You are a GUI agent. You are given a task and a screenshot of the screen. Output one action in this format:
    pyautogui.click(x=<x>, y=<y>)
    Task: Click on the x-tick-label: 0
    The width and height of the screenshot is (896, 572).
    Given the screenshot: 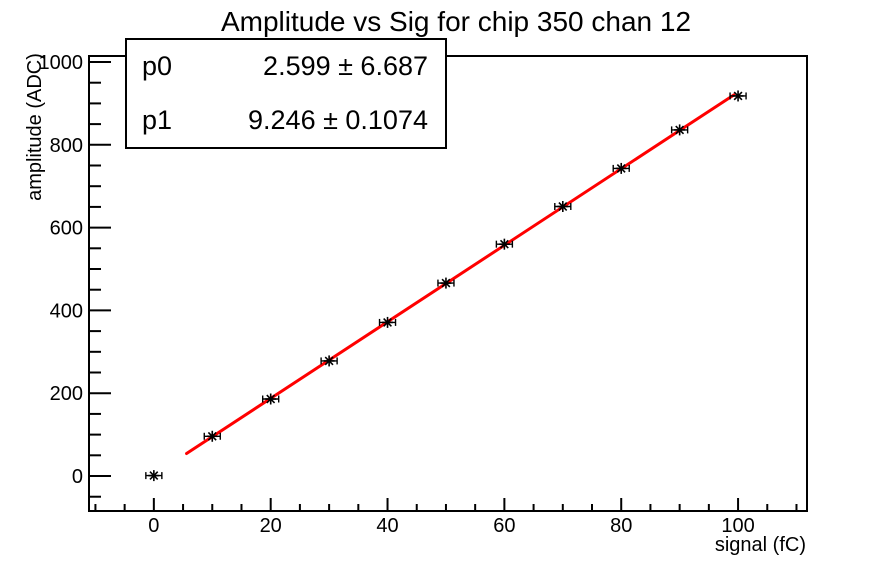 What is the action you would take?
    pyautogui.click(x=153, y=526)
    